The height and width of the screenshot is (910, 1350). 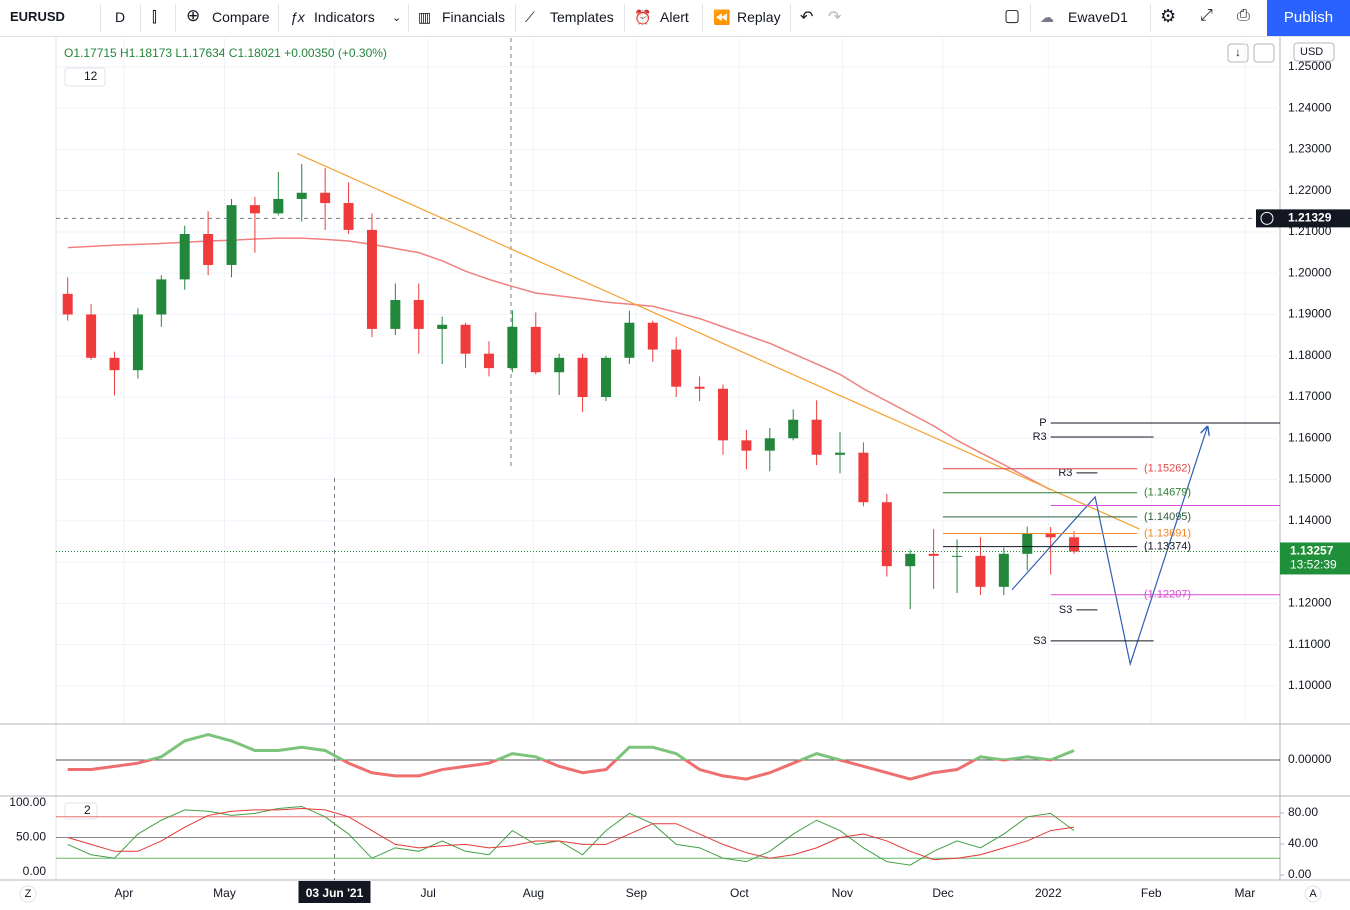 What do you see at coordinates (1167, 547) in the screenshot?
I see `level-label: (1.13374)` at bounding box center [1167, 547].